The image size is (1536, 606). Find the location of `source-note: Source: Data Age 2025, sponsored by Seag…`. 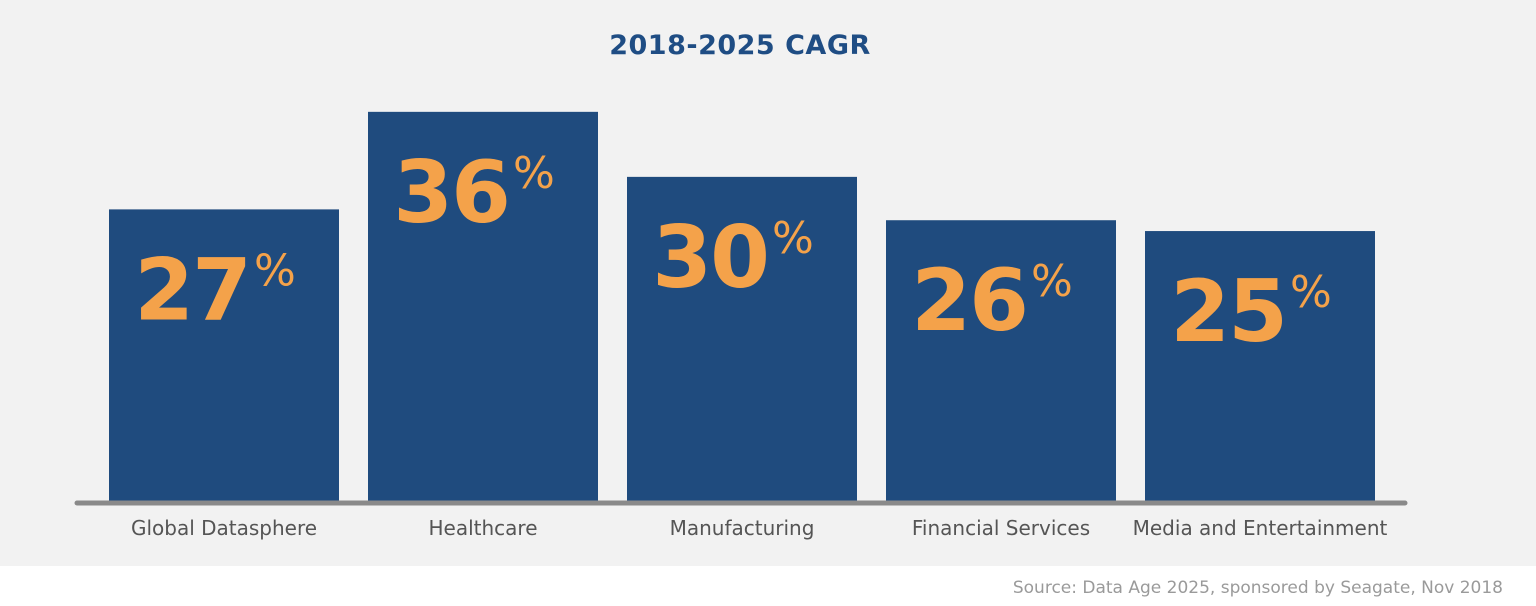

source-note: Source: Data Age 2025, sponsored by Seag… is located at coordinates (1257, 588).